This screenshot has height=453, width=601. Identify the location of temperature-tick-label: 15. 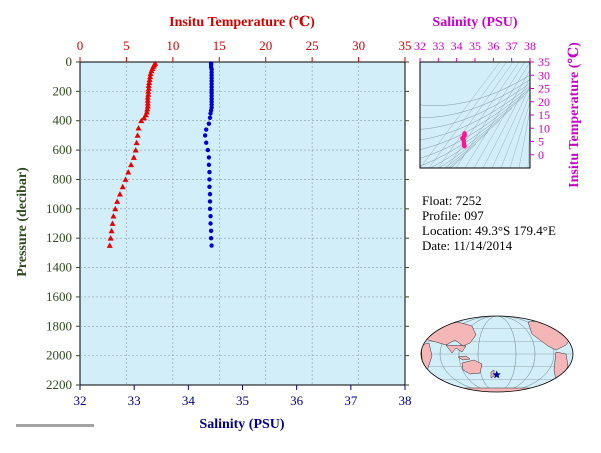
(219, 45).